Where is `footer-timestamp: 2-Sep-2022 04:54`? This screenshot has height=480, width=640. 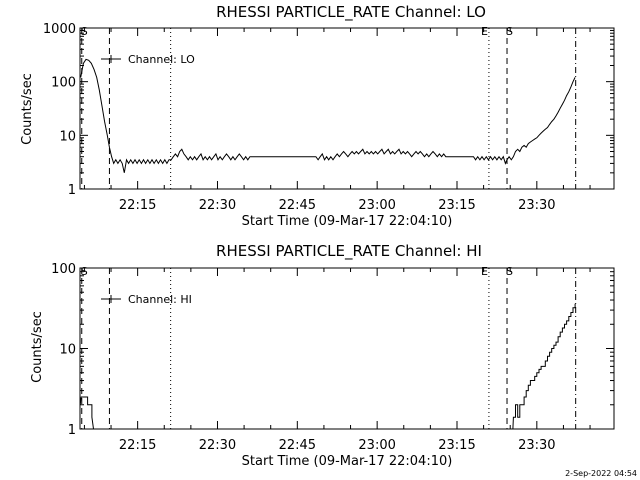 footer-timestamp: 2-Sep-2022 04:54 is located at coordinates (601, 473).